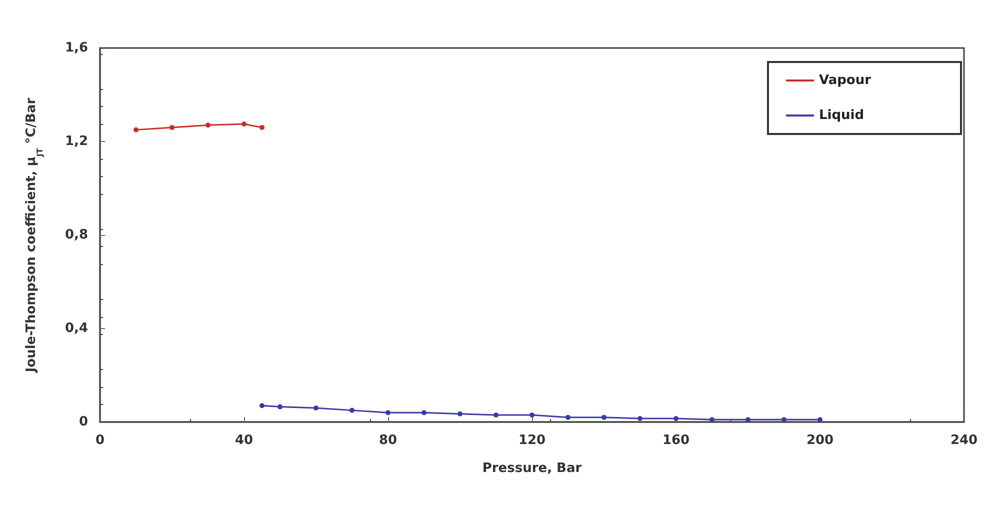 The image size is (991, 527). What do you see at coordinates (845, 80) in the screenshot?
I see `legend-label: Vapour` at bounding box center [845, 80].